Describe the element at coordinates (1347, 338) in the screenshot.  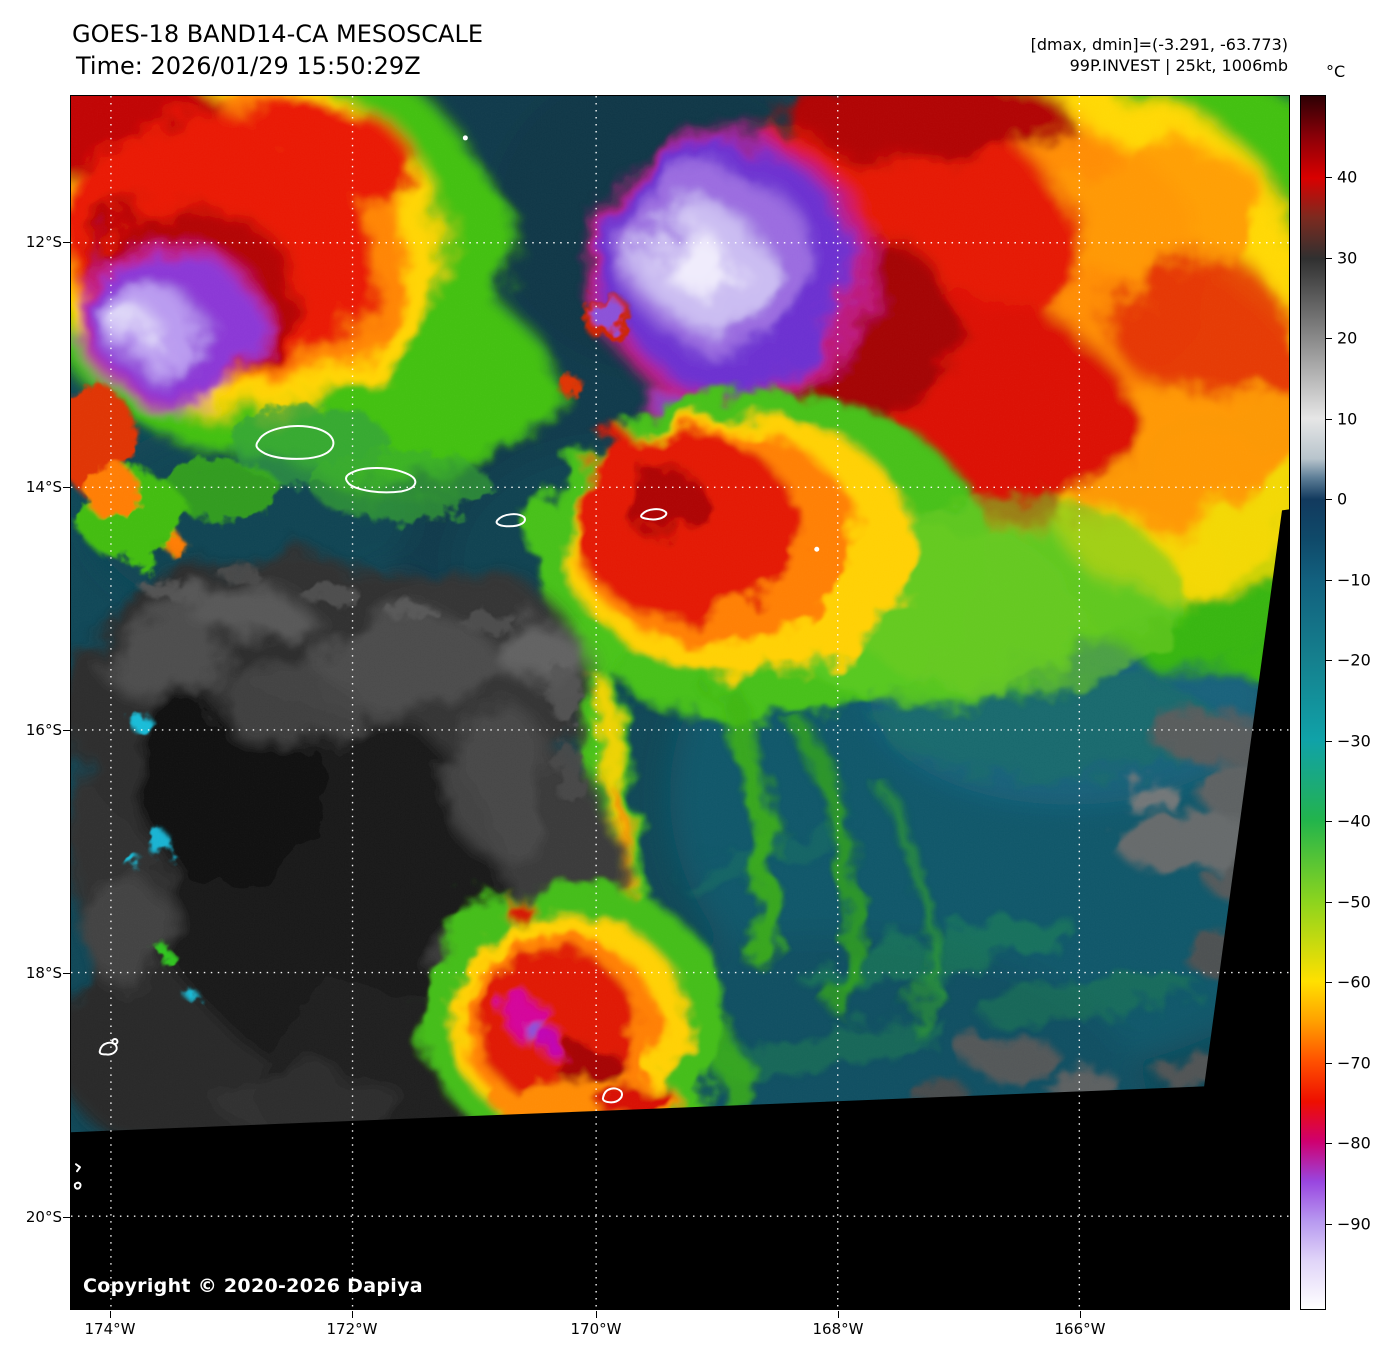
I see `colorbar-tick-label: 20` at that location.